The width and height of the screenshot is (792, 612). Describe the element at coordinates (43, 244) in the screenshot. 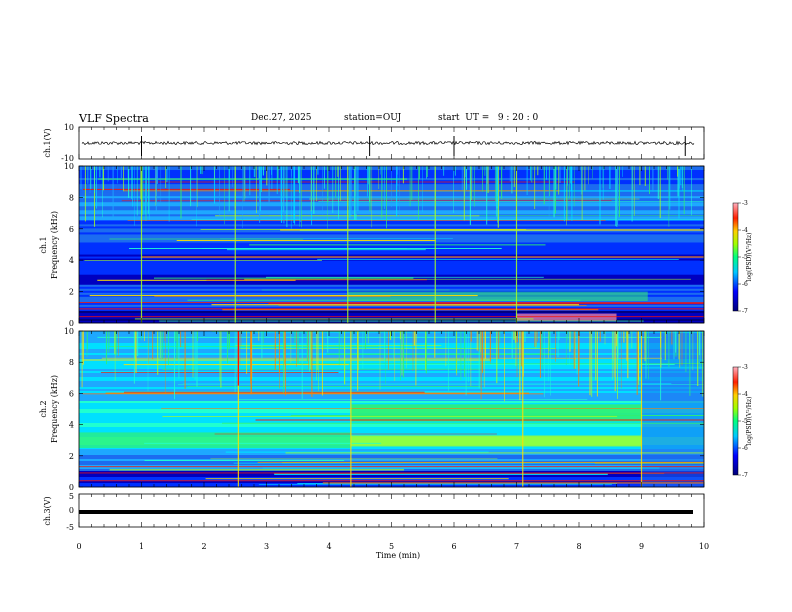

I see `ch1-spec-label-channel: ch.1` at that location.